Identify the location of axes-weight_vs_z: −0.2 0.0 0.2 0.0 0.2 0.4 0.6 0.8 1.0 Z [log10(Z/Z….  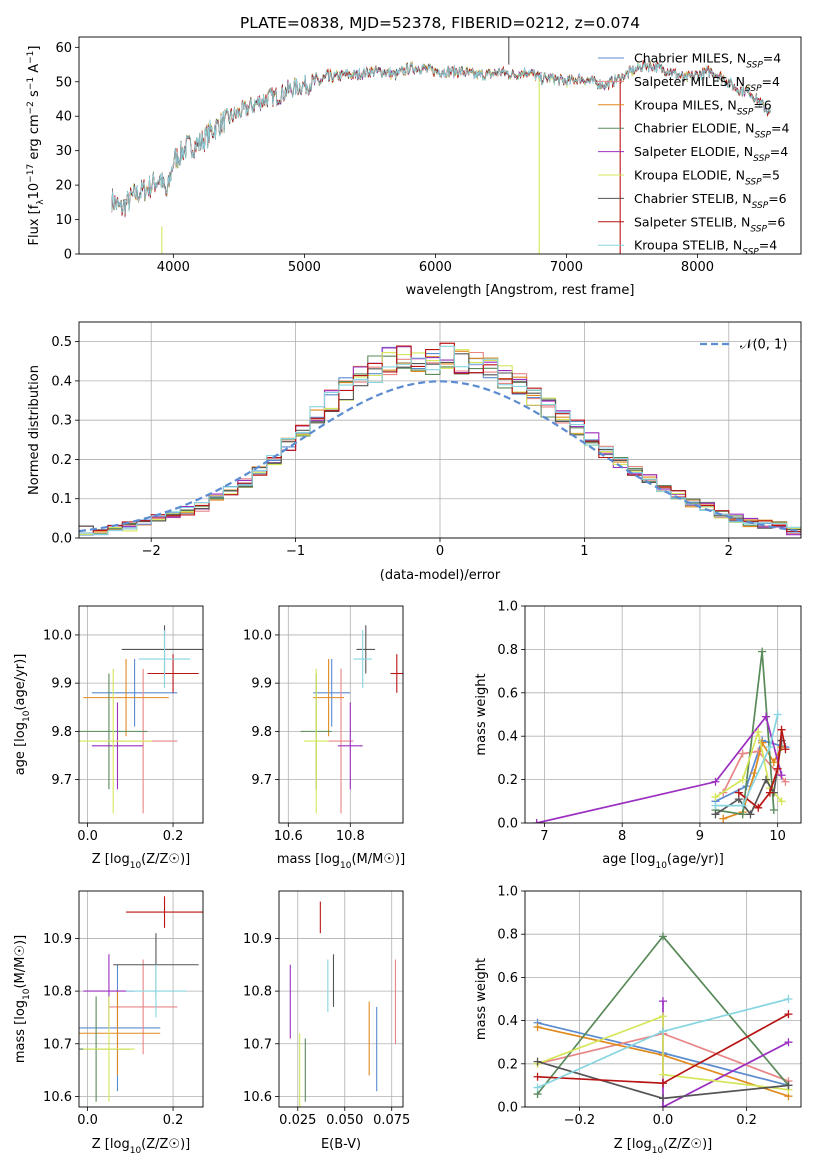
(638, 1020).